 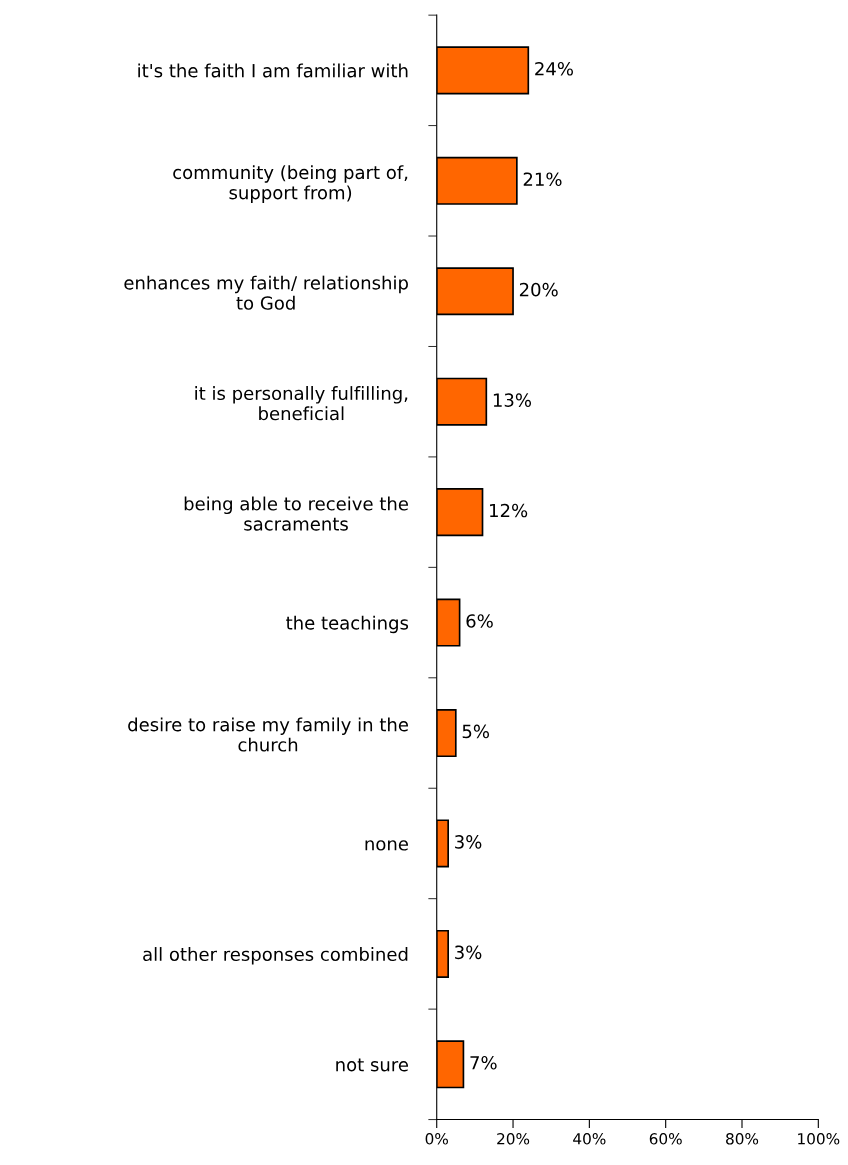 I want to click on y-tick-label: the teachings, so click(x=347, y=624).